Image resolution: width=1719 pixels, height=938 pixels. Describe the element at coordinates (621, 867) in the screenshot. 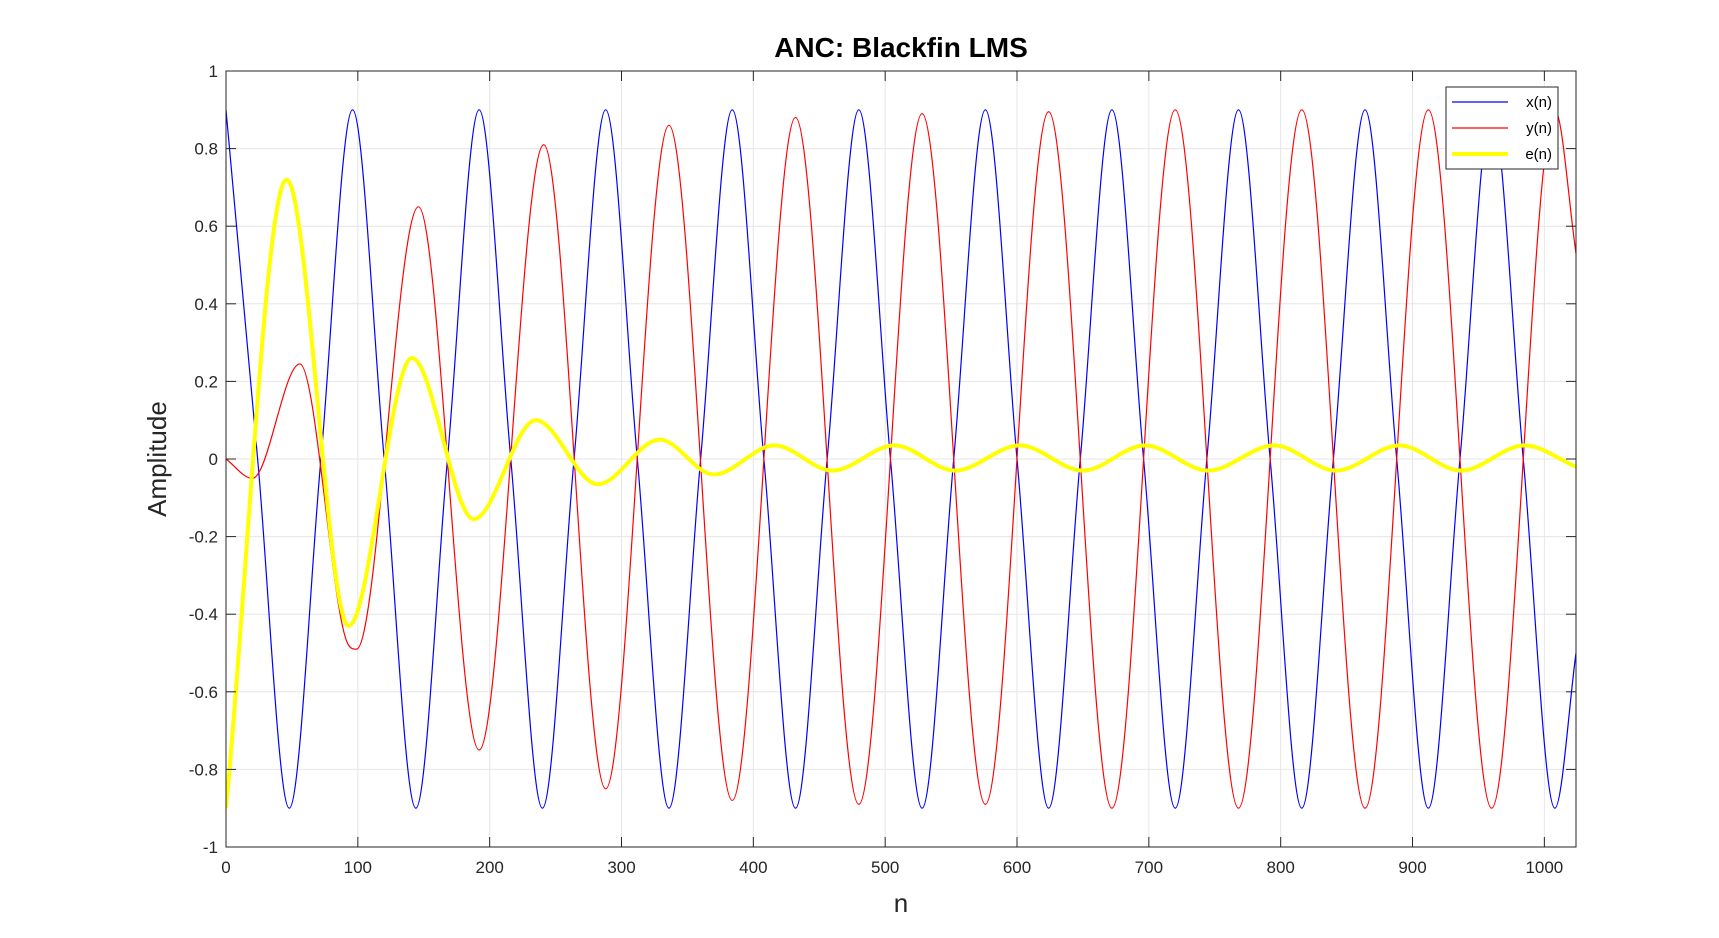

I see `x-tick-label: 300` at that location.